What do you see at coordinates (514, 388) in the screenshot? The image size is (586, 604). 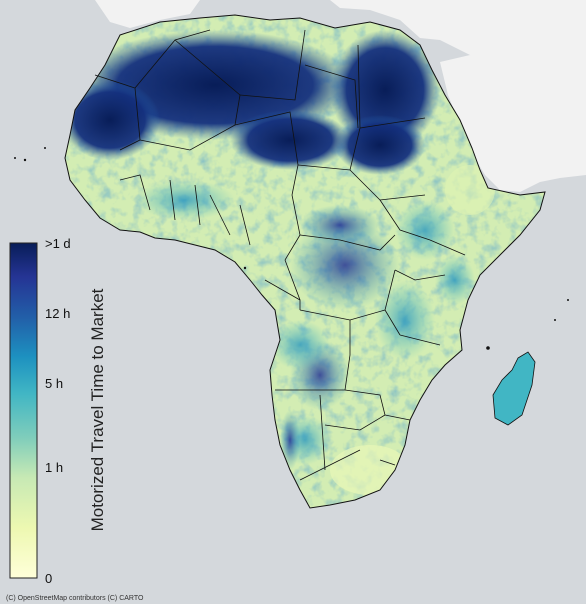 I see `madagascar` at bounding box center [514, 388].